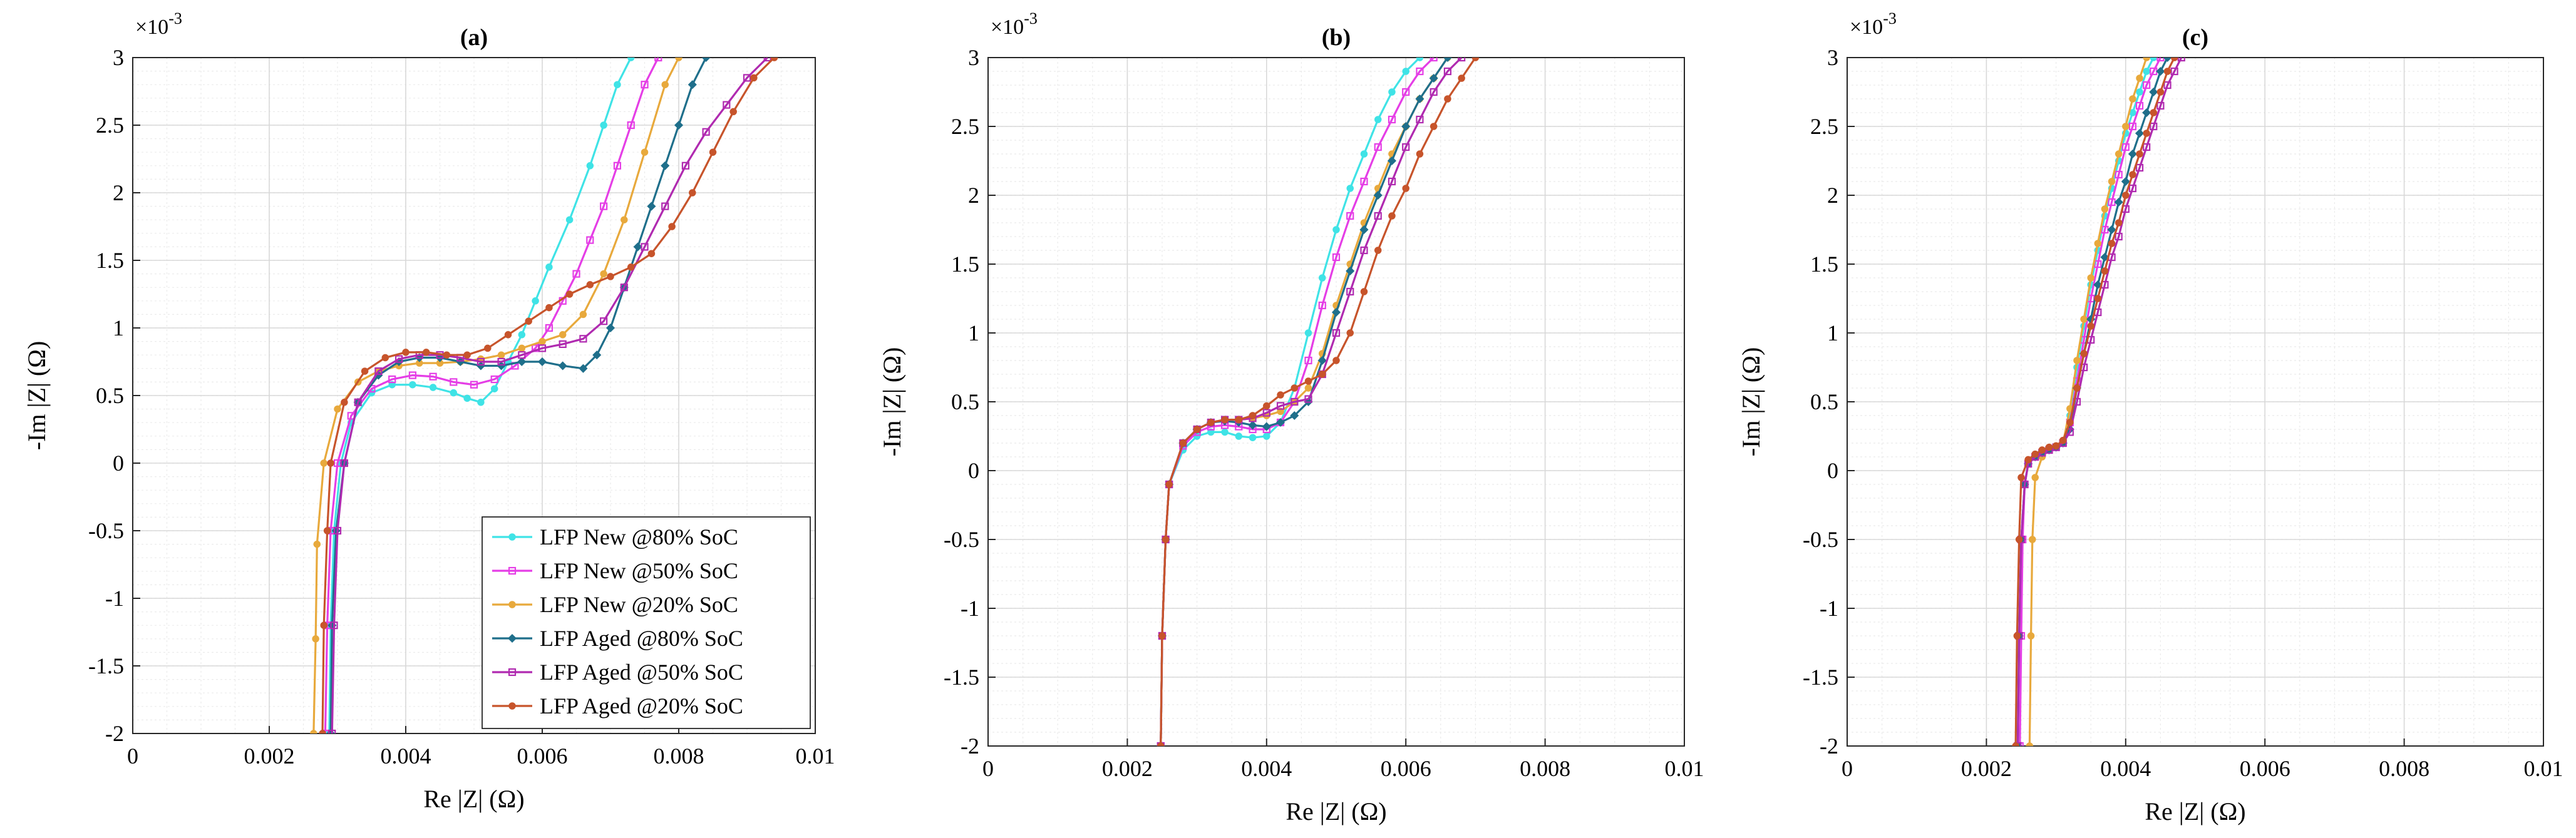 The image size is (2576, 838). What do you see at coordinates (1335, 811) in the screenshot?
I see `x-axis-label: Re |Z| (Ω)` at bounding box center [1335, 811].